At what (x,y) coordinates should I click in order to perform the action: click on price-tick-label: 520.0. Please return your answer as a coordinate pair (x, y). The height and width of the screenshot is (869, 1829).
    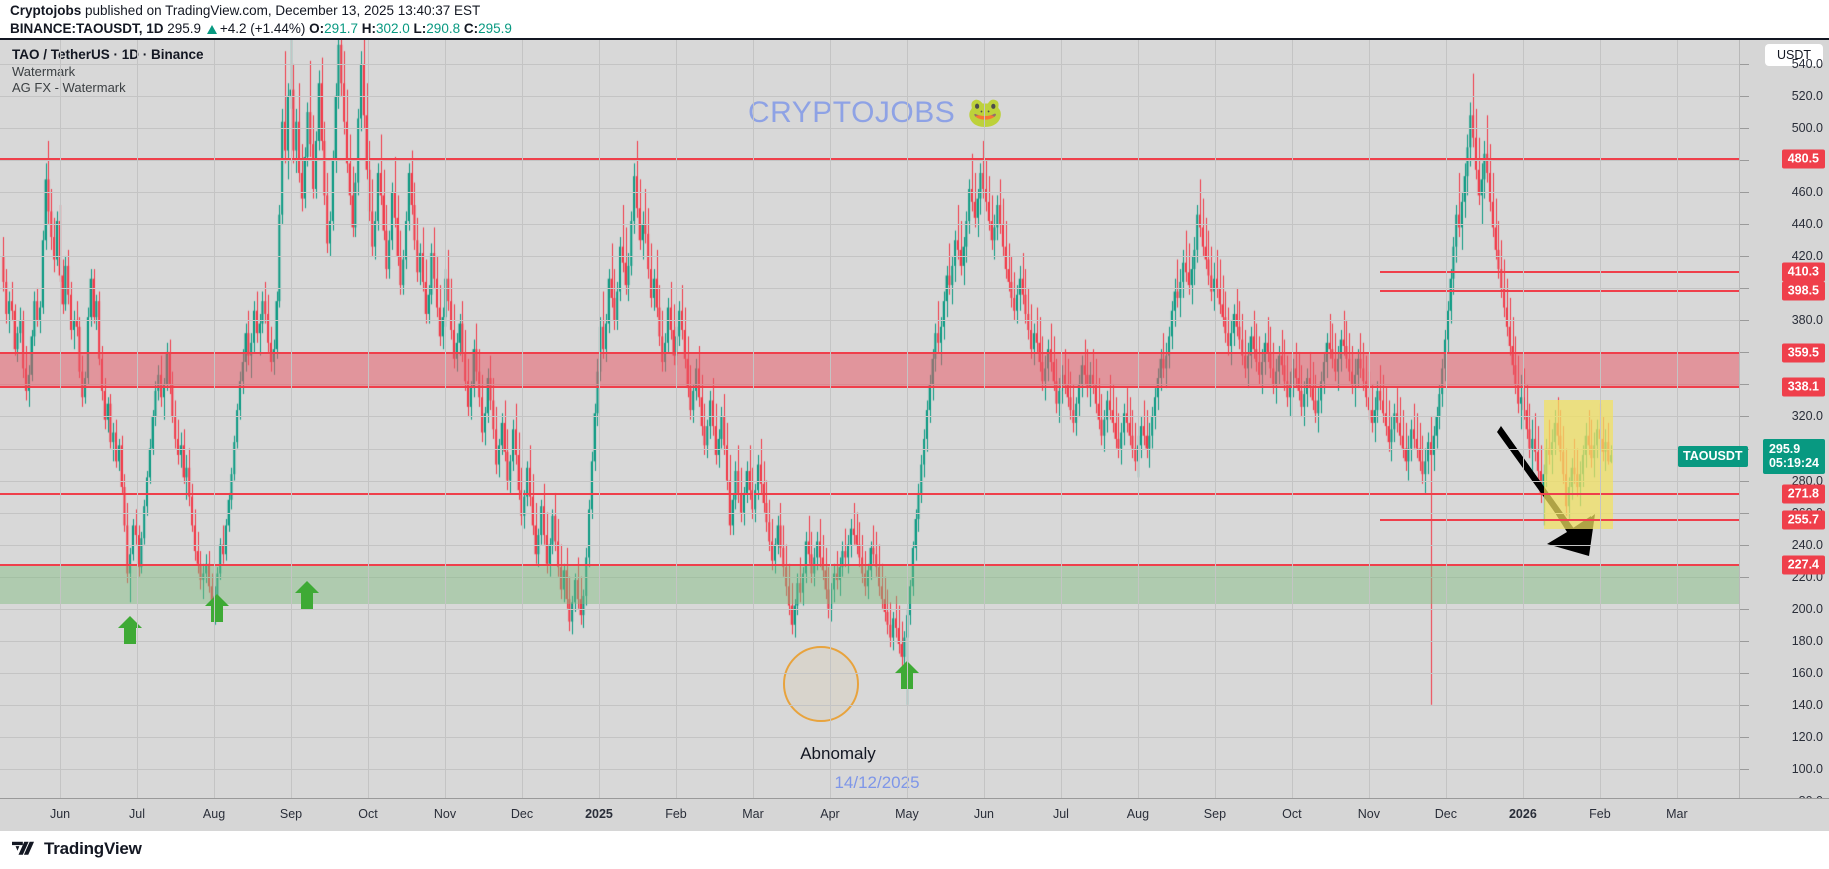
    Looking at the image, I should click on (1807, 96).